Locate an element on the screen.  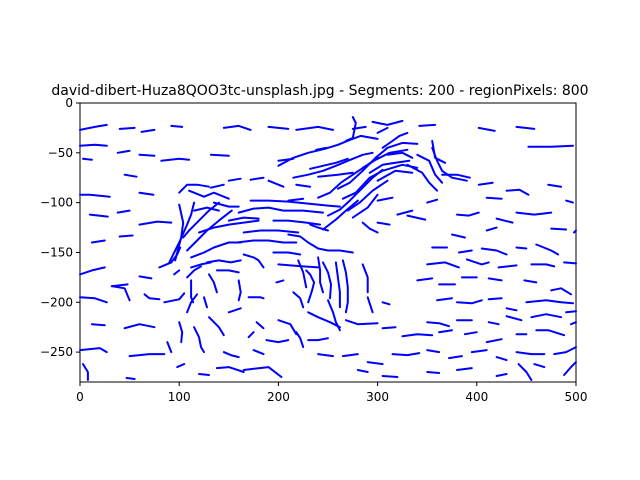
x-tick-label: 200 is located at coordinates (278, 397).